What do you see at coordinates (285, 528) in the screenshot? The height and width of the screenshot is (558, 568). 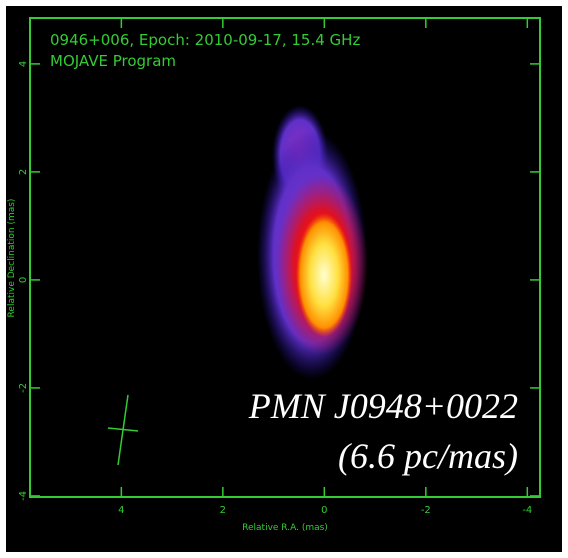 I see `x-axis-label: Relative R.A. (mas)` at bounding box center [285, 528].